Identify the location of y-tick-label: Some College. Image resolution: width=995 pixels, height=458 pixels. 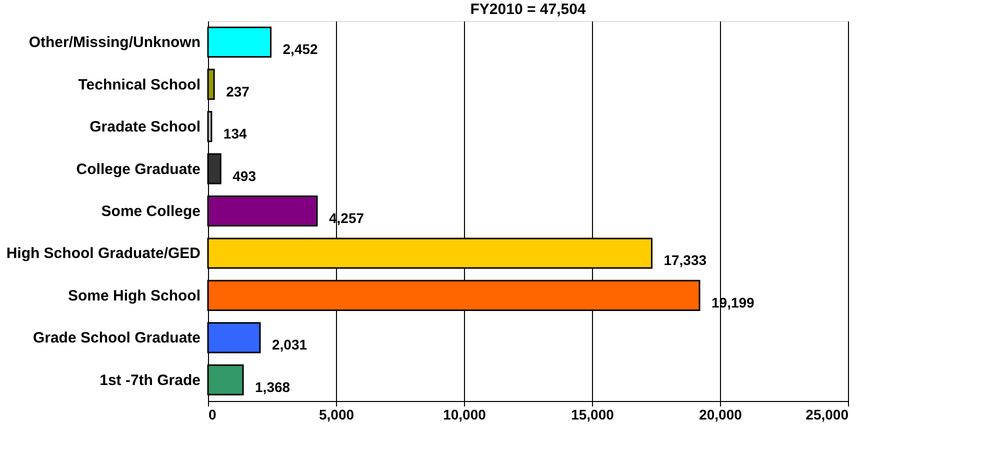
(150, 211).